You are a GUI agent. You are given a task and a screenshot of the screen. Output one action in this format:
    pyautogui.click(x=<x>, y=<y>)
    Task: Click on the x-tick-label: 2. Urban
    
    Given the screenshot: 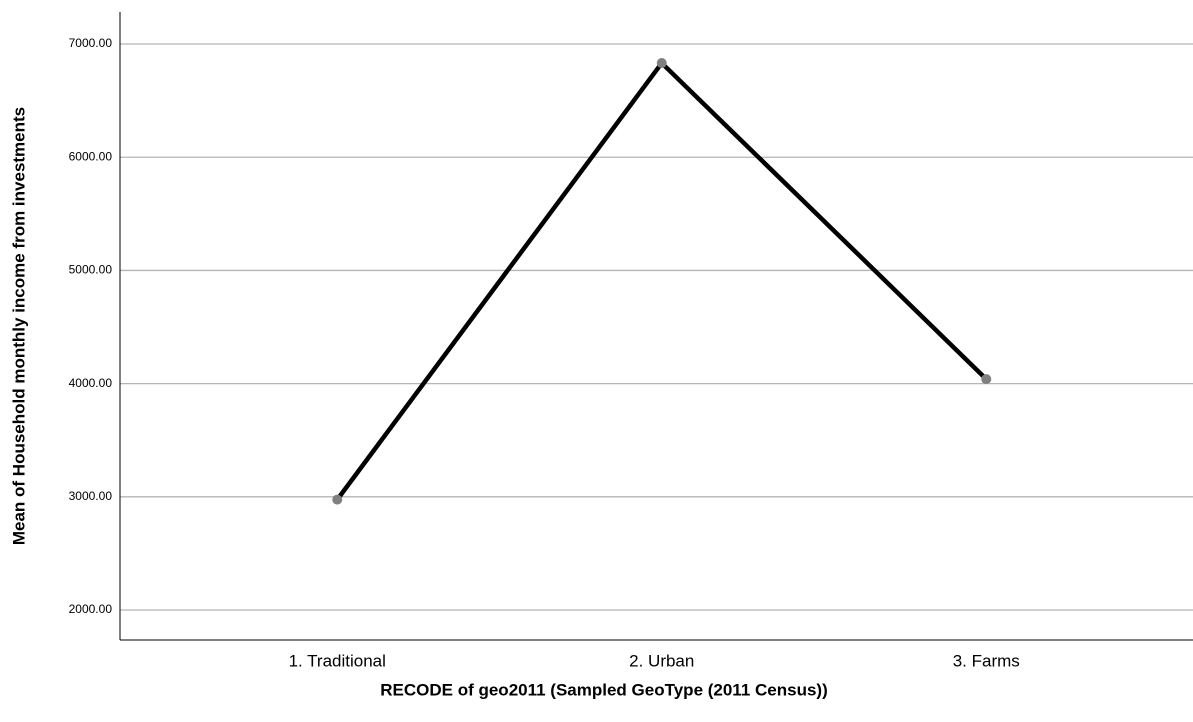 What is the action you would take?
    pyautogui.click(x=661, y=660)
    